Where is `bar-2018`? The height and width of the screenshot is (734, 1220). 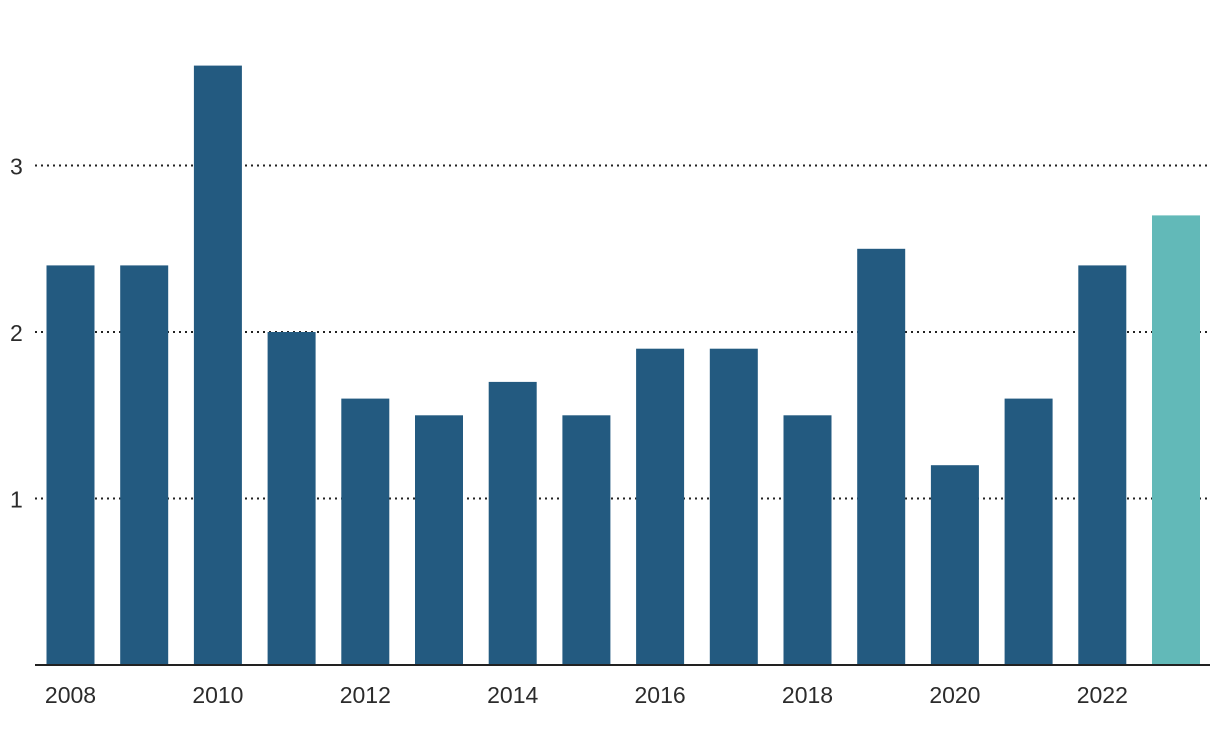 bar-2018 is located at coordinates (807, 540).